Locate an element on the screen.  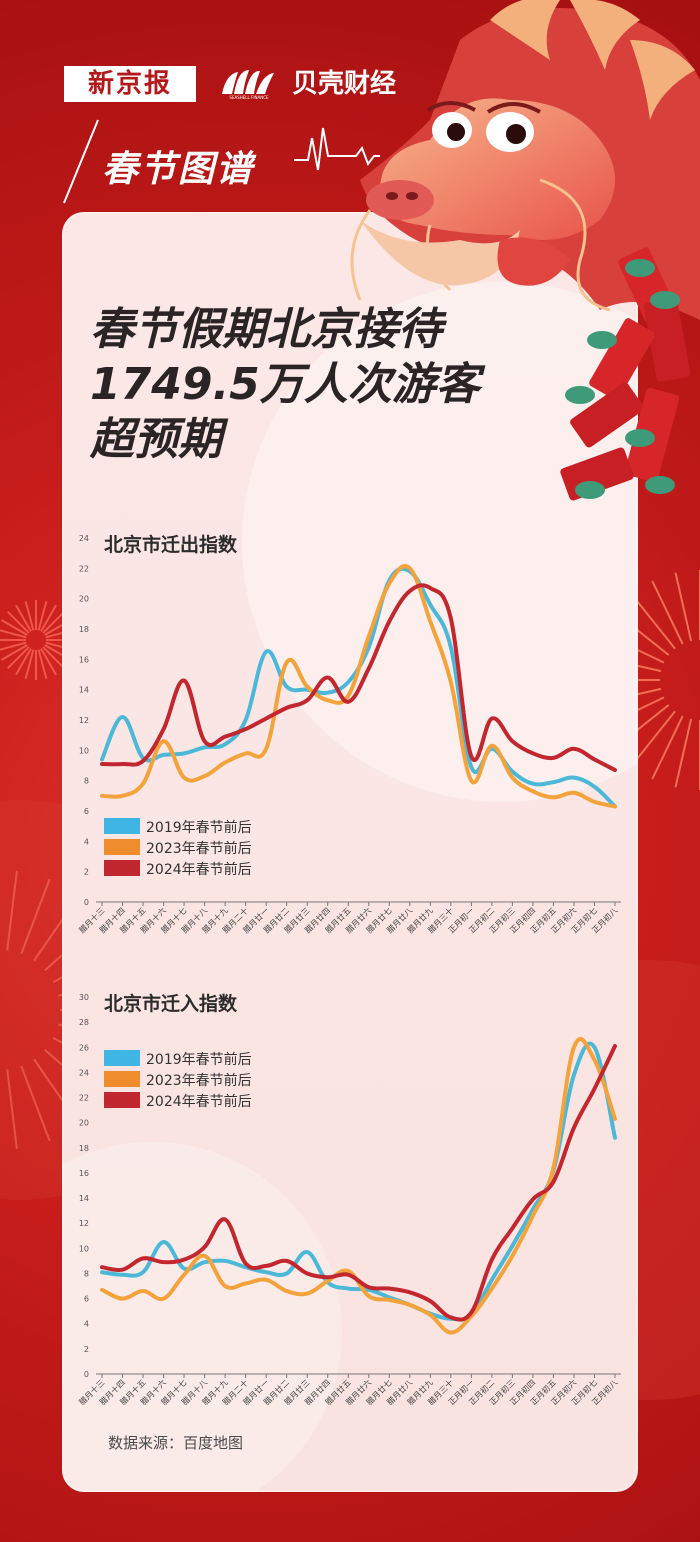
inbound-ytick: 20 is located at coordinates (84, 1123).